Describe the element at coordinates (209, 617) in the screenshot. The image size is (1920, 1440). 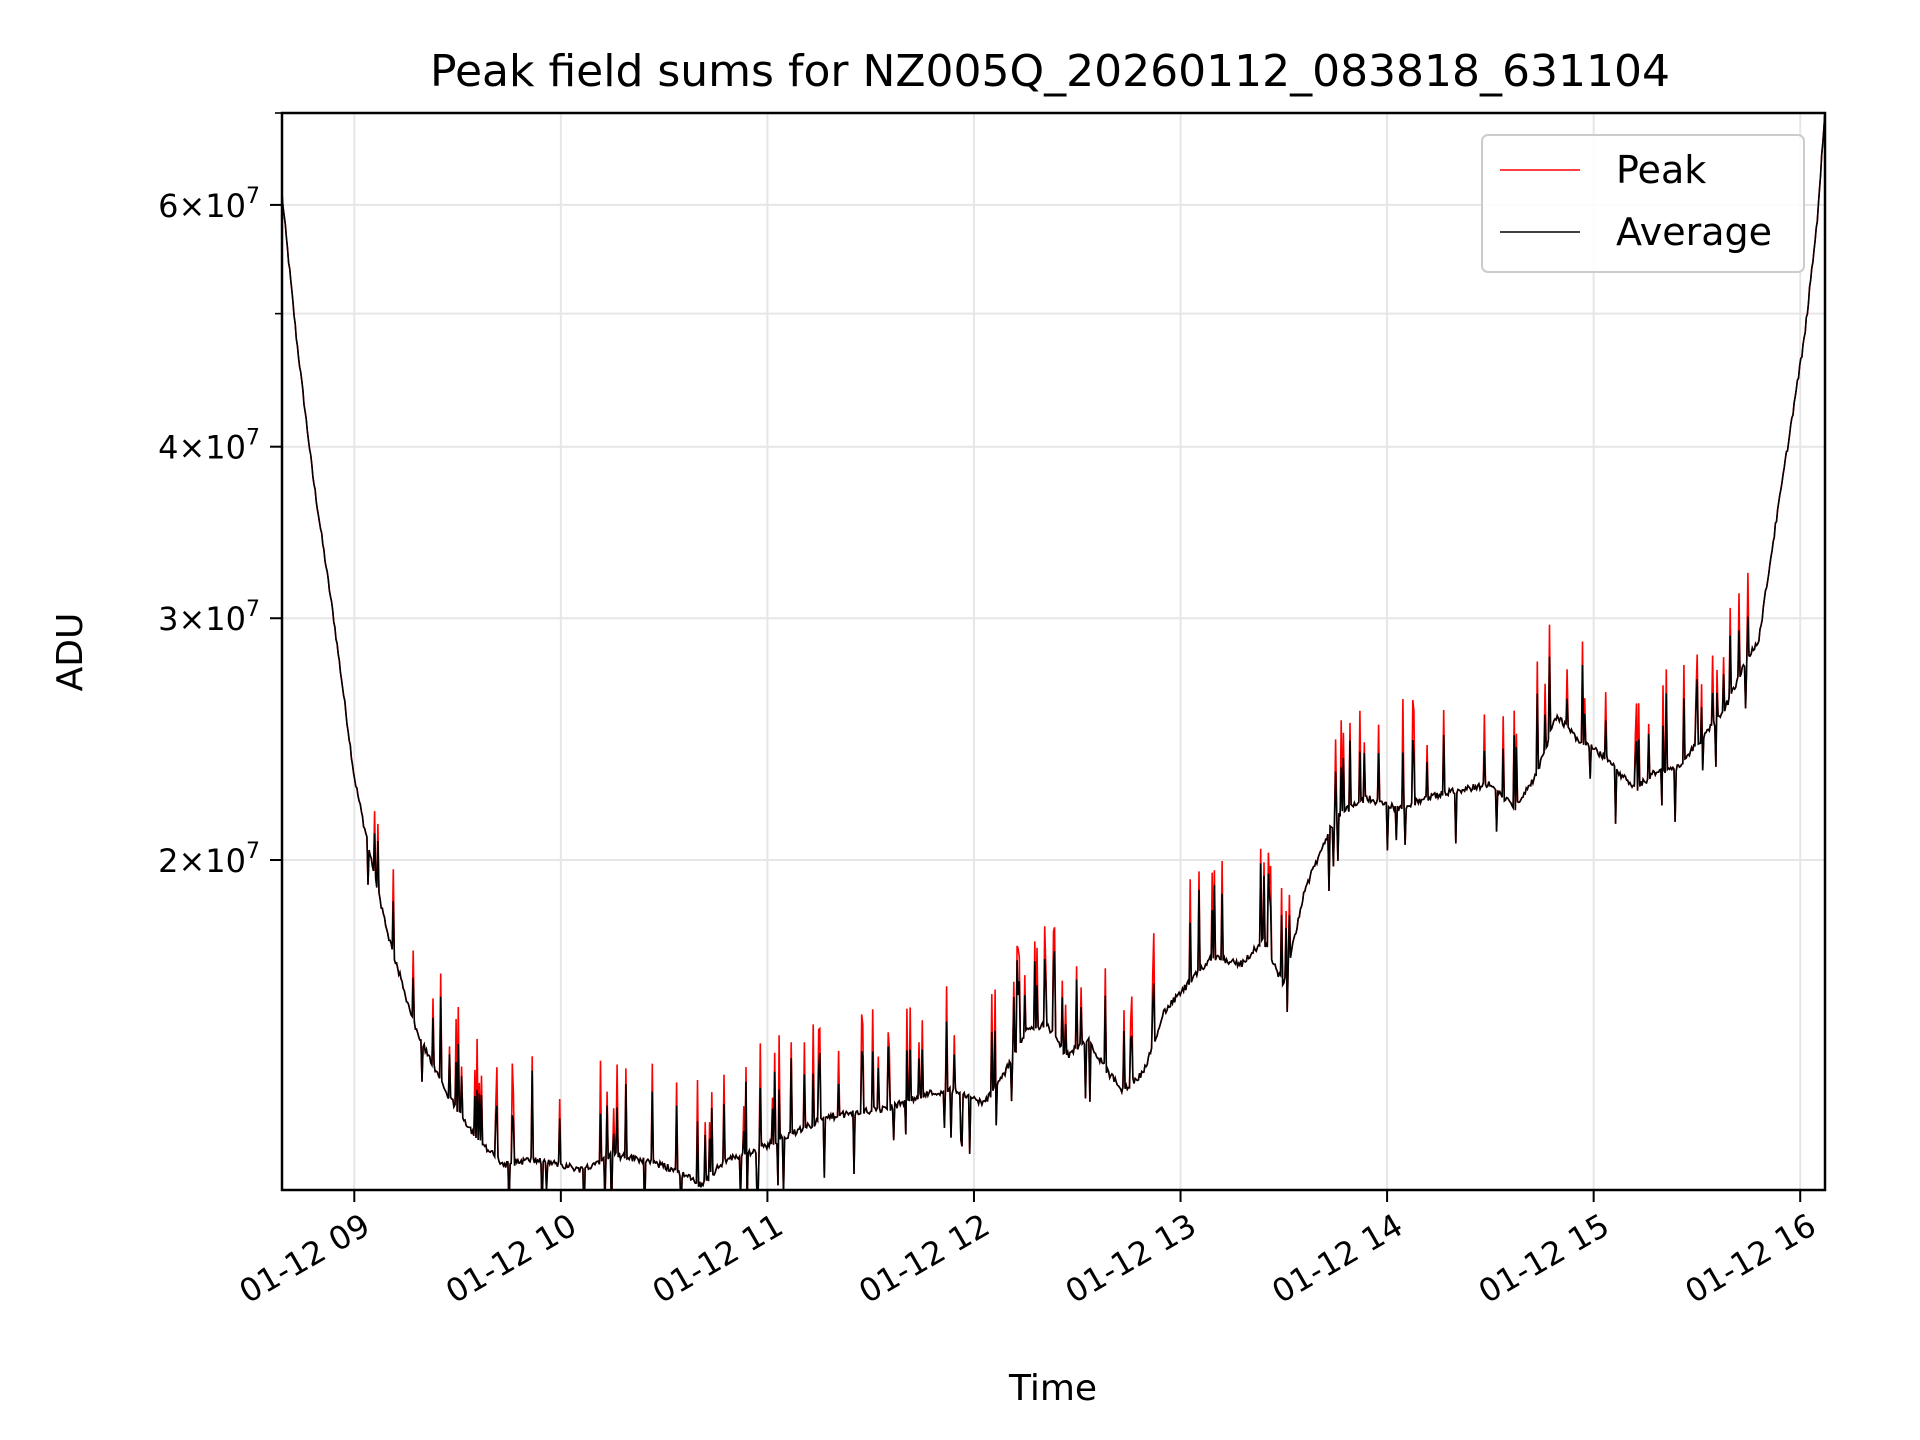
I see `y-tick-label: 3×107` at that location.